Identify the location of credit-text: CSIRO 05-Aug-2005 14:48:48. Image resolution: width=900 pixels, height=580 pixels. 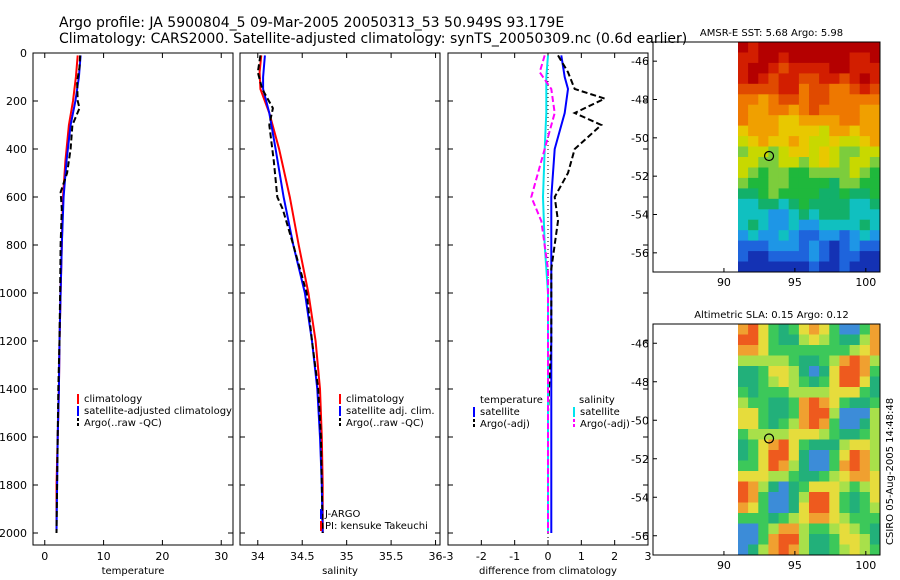
(890, 471).